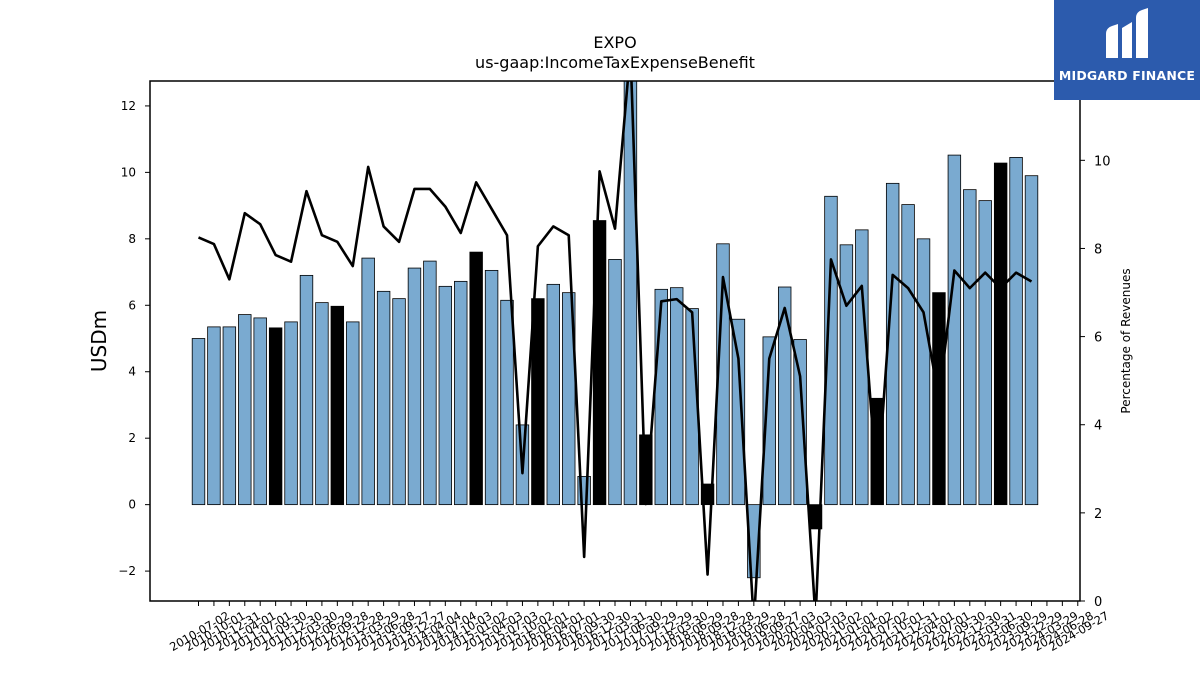 Image resolution: width=1200 pixels, height=675 pixels. I want to click on y2-axis: 0 2 4 6 8 10, so click(1095, 382).